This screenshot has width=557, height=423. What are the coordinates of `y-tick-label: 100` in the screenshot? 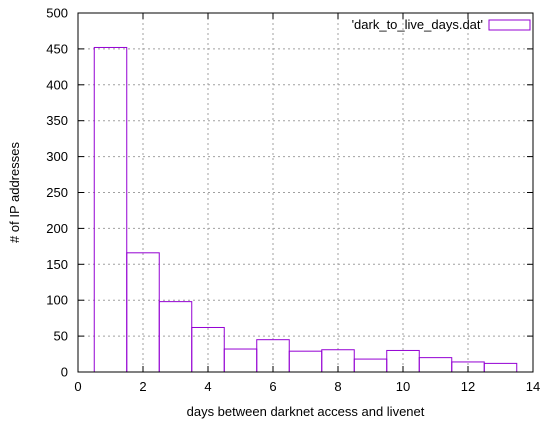 It's located at (57, 300).